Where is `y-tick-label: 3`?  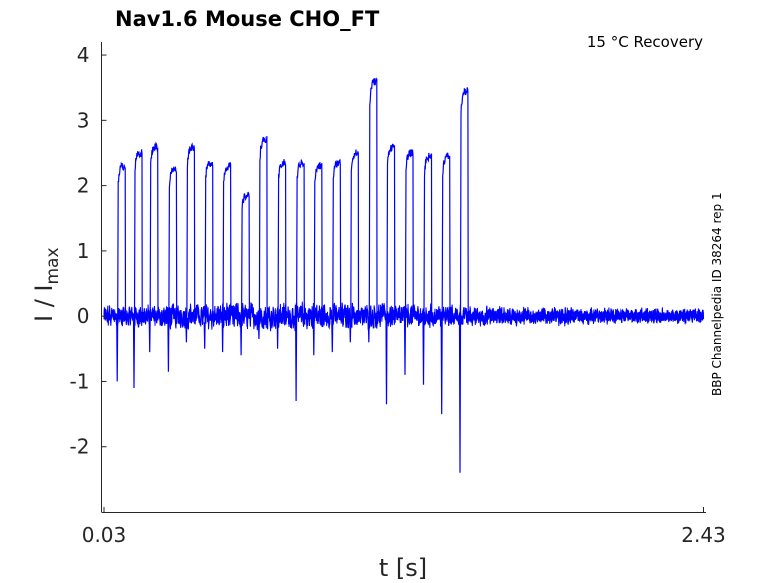 y-tick-label: 3 is located at coordinates (83, 120).